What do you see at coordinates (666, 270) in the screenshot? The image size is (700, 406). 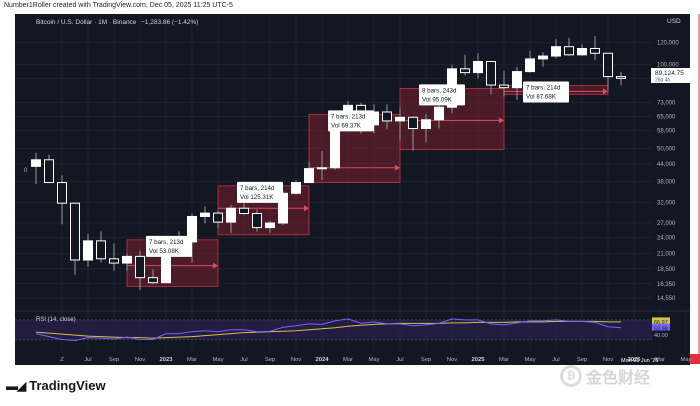 I see `price-tick-label: 18,500` at bounding box center [666, 270].